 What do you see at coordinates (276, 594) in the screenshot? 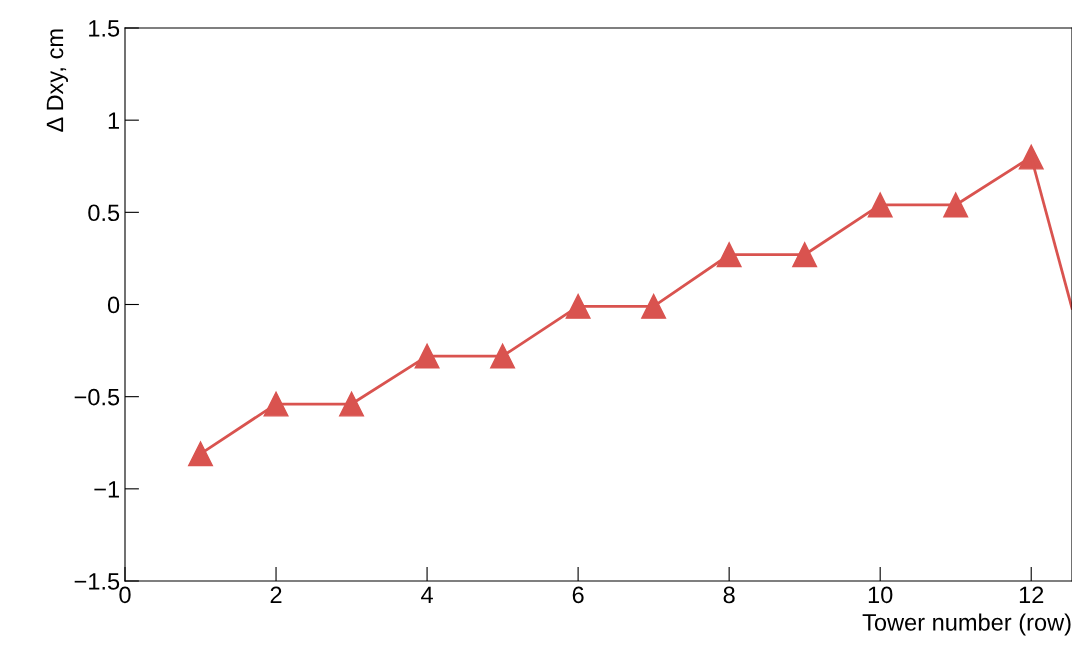
I see `x-tick-label: 2` at bounding box center [276, 594].